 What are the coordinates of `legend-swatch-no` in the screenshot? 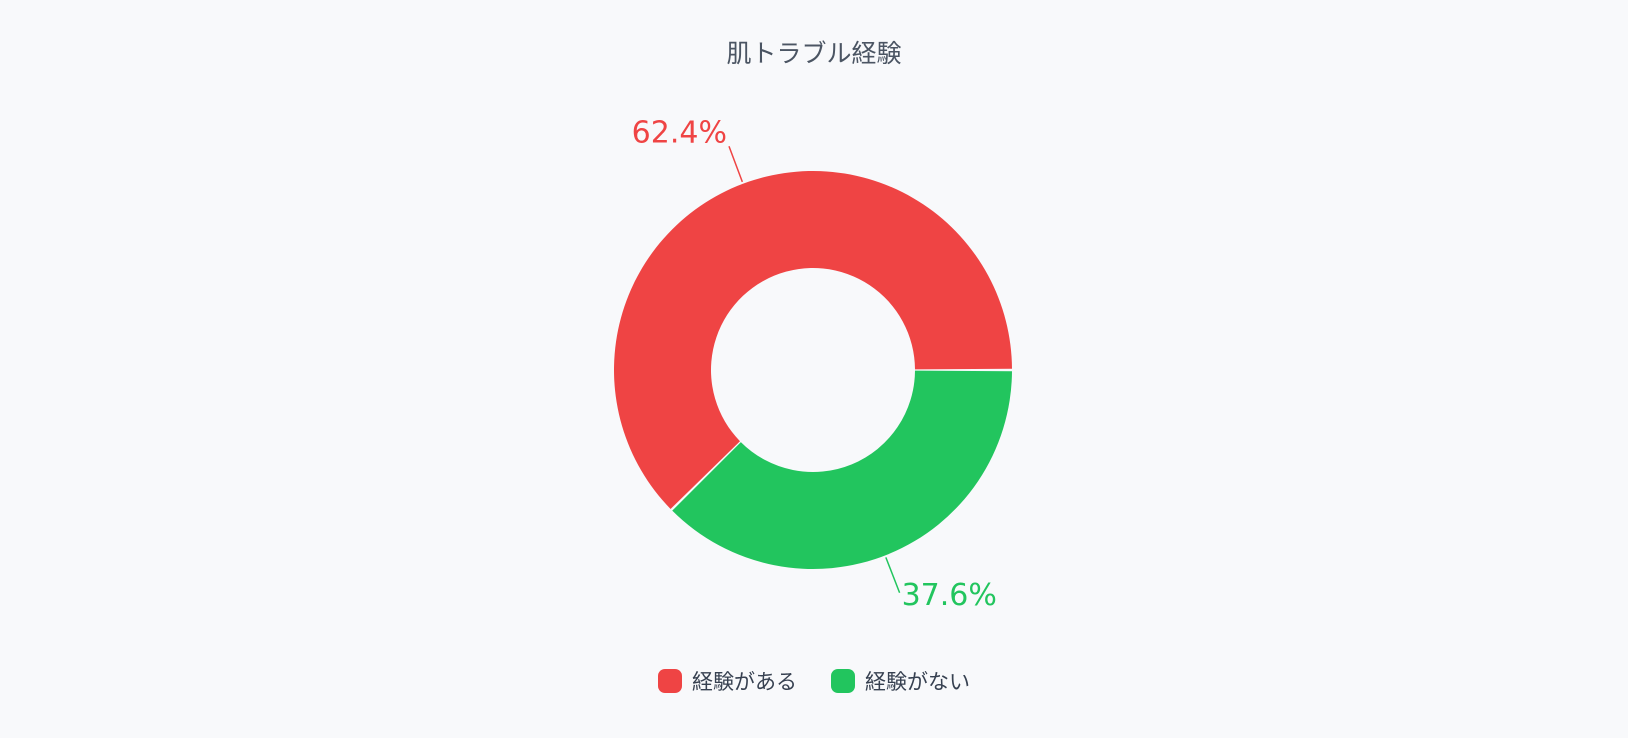 It's located at (843, 681).